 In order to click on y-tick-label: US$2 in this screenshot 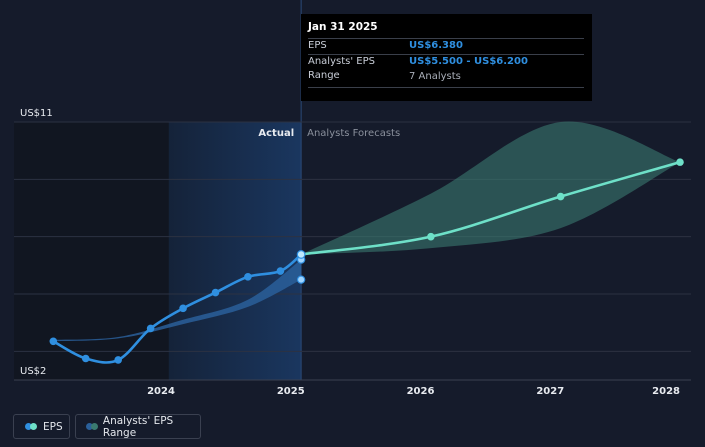, I will do `click(33, 371)`.